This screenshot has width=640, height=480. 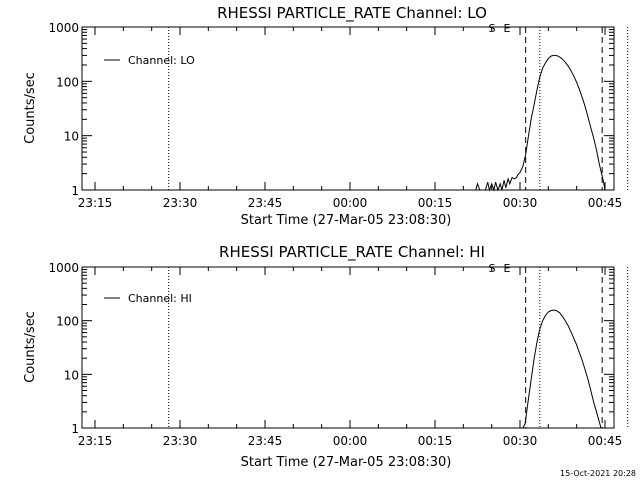 What do you see at coordinates (598, 473) in the screenshot?
I see `generation-timestamp: 15-Oct-2021 20:28` at bounding box center [598, 473].